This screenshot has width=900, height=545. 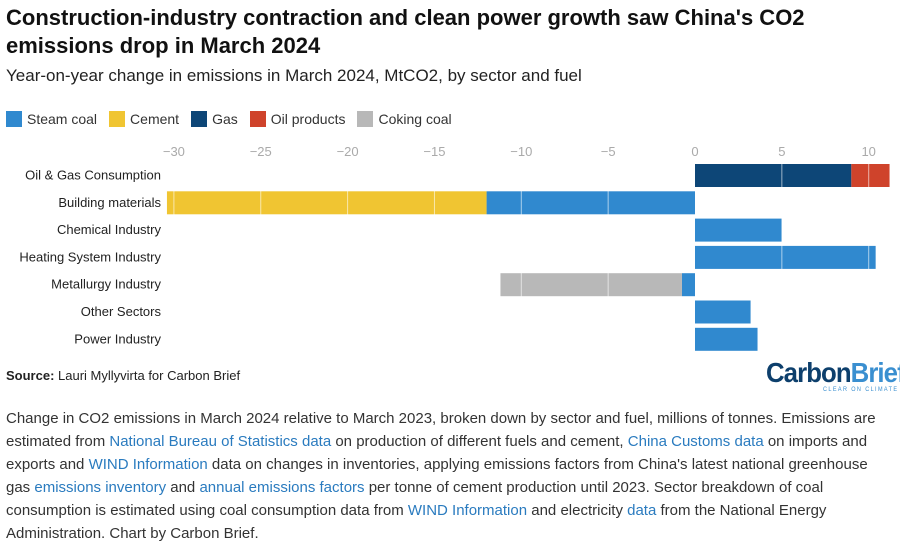 I want to click on x-tick-label: −5, so click(x=608, y=151).